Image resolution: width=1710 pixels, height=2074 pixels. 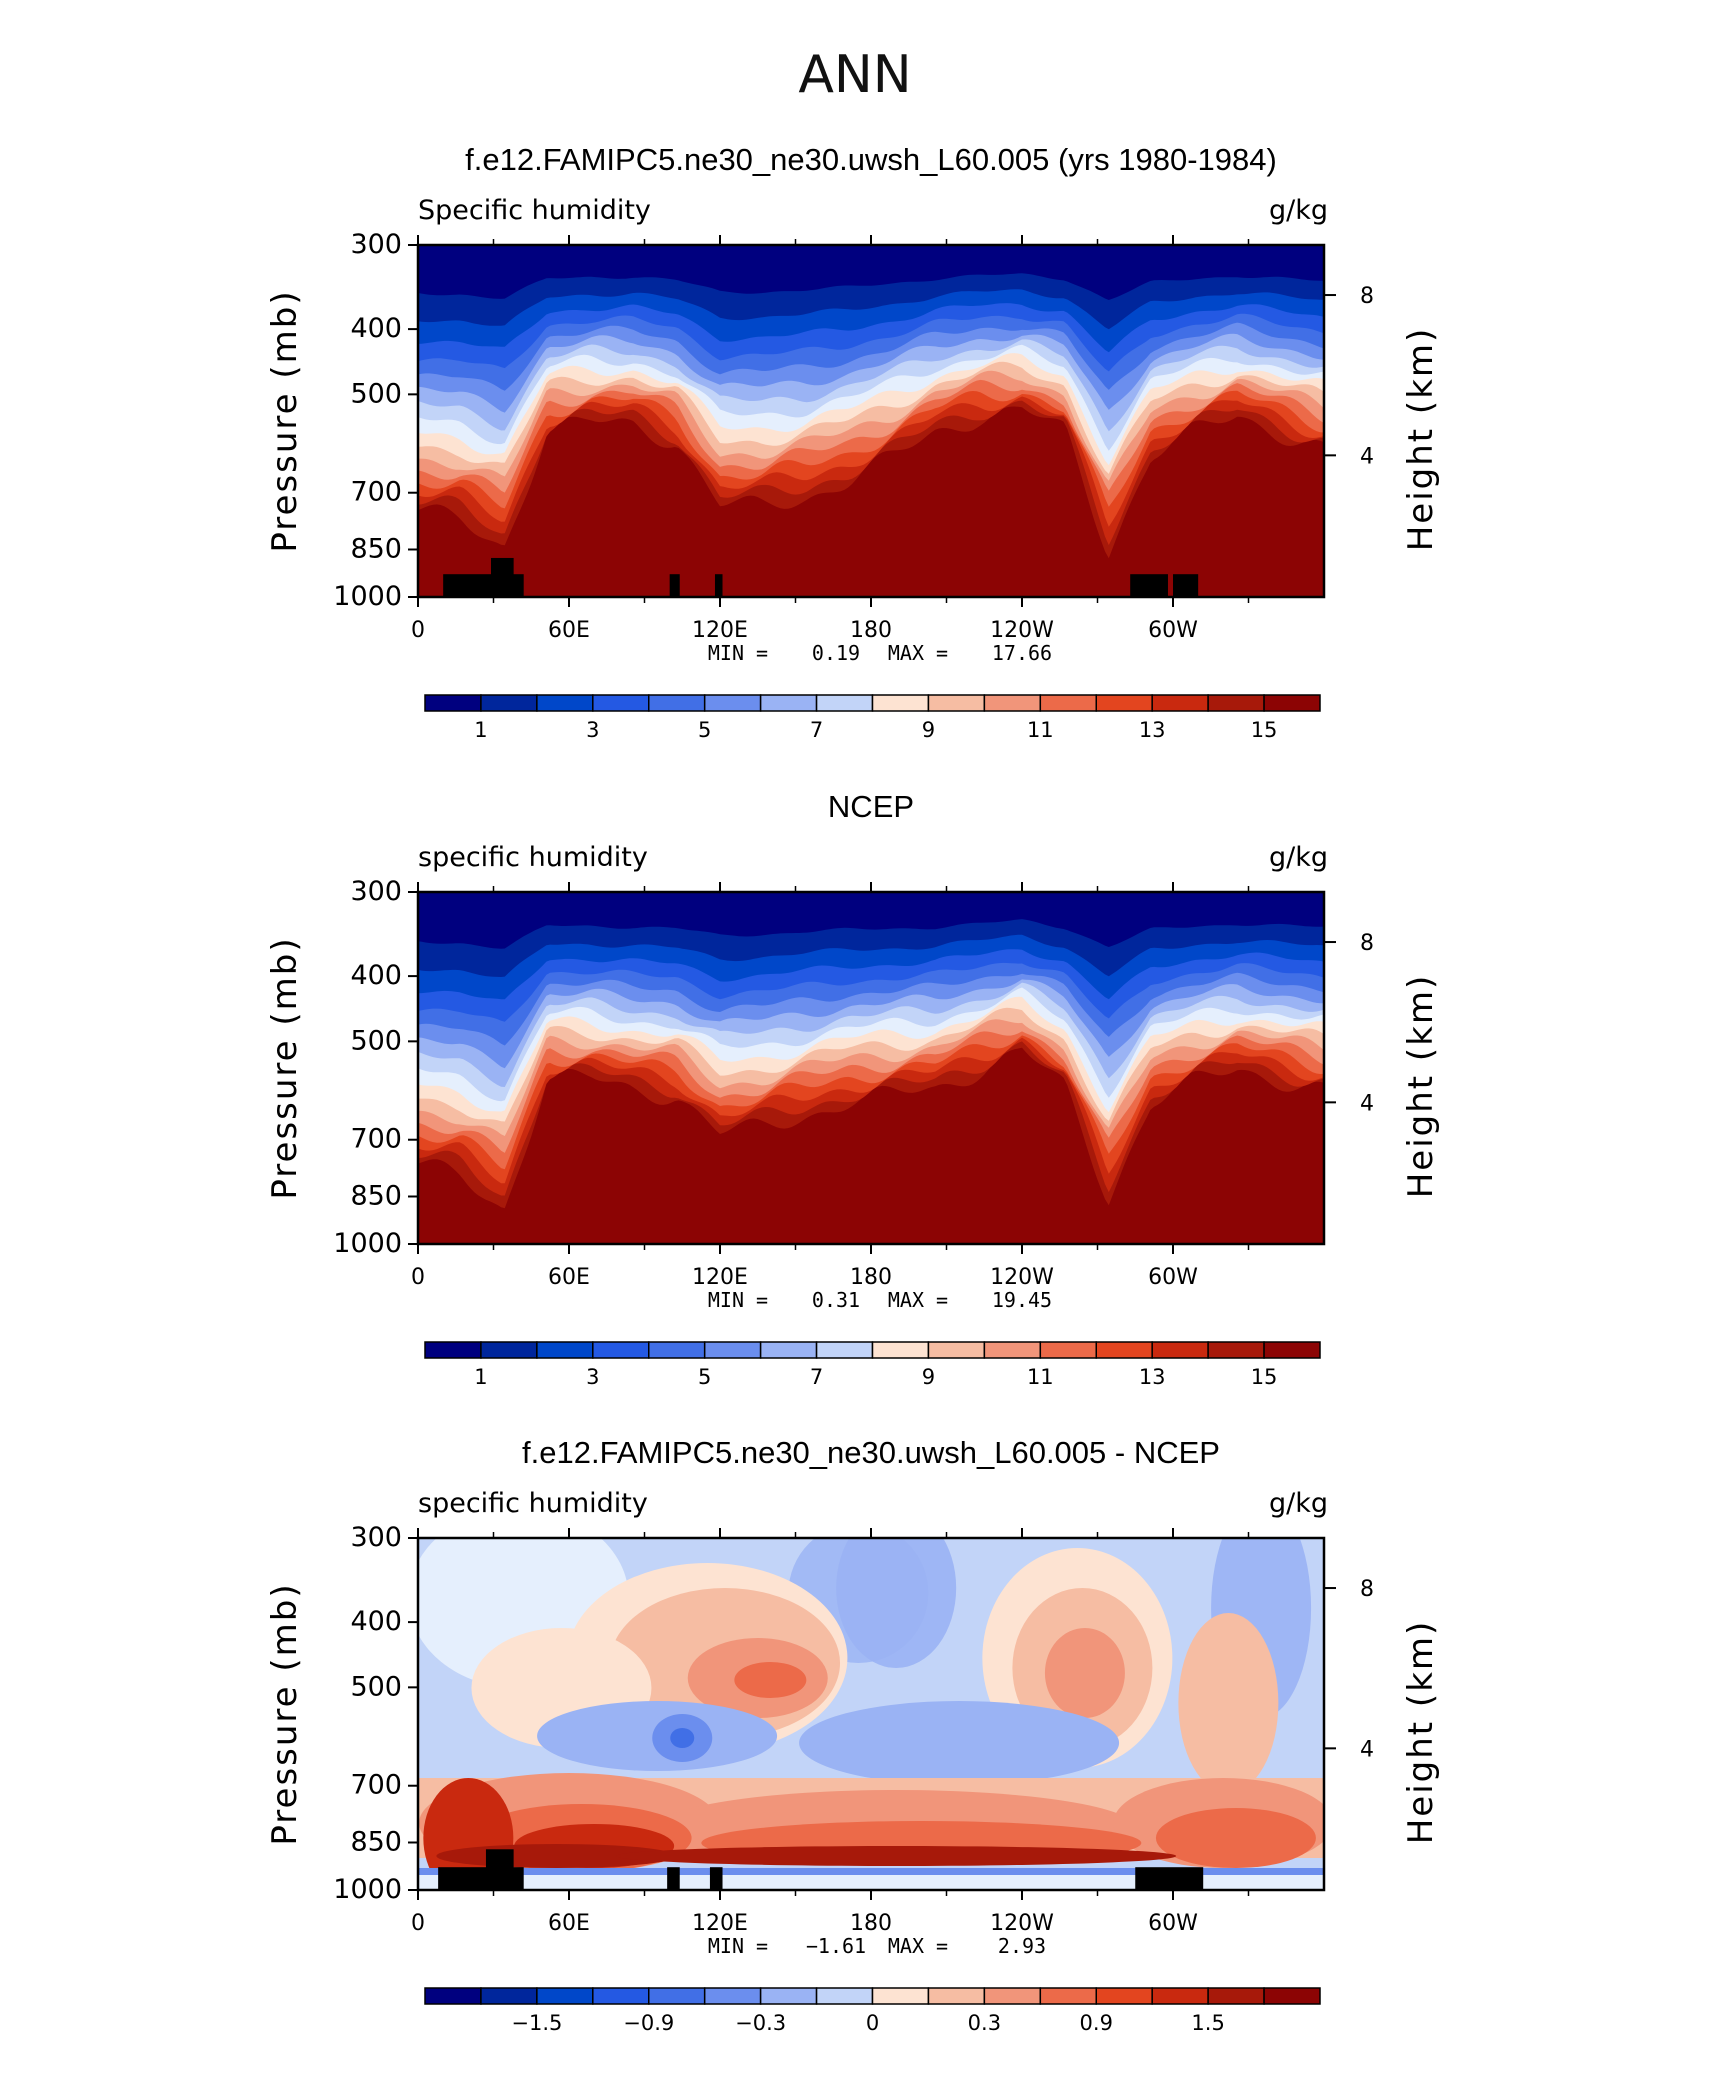 What do you see at coordinates (1207, 2023) in the screenshot?
I see `colorbar-label: 1.5` at bounding box center [1207, 2023].